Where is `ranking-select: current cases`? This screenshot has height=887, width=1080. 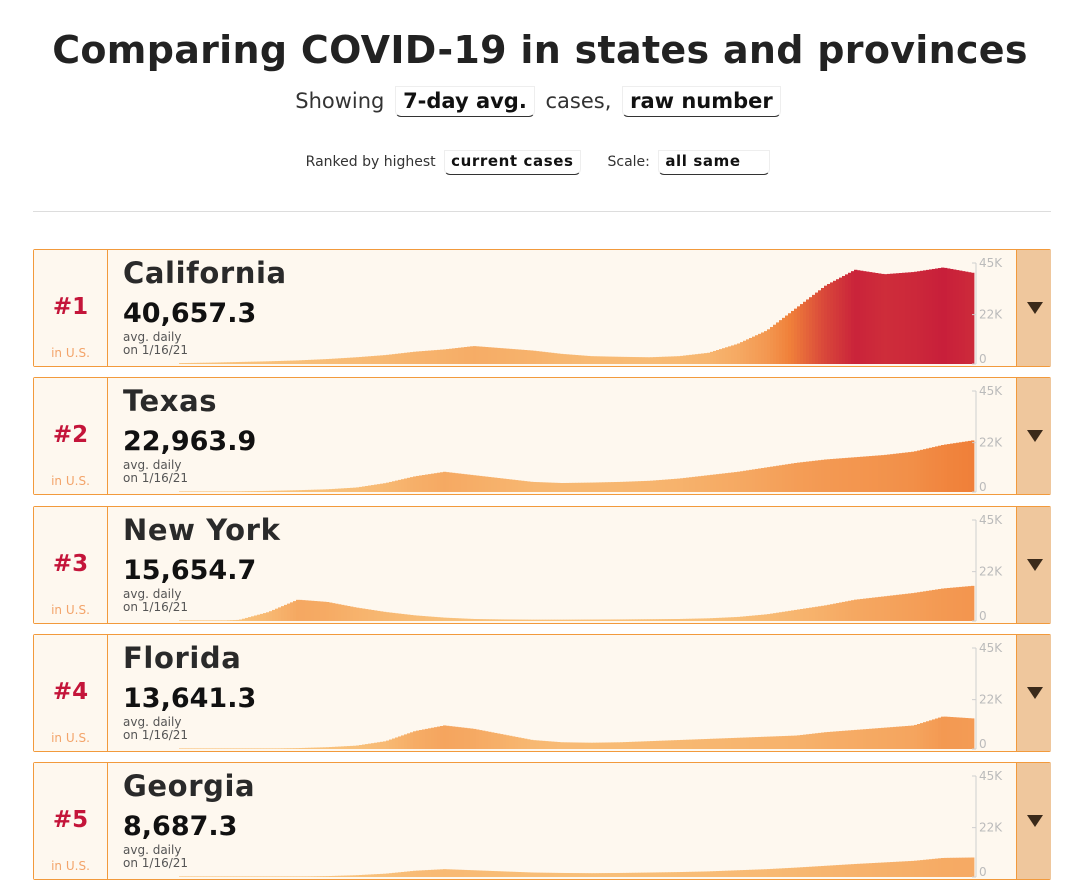 ranking-select: current cases is located at coordinates (512, 162).